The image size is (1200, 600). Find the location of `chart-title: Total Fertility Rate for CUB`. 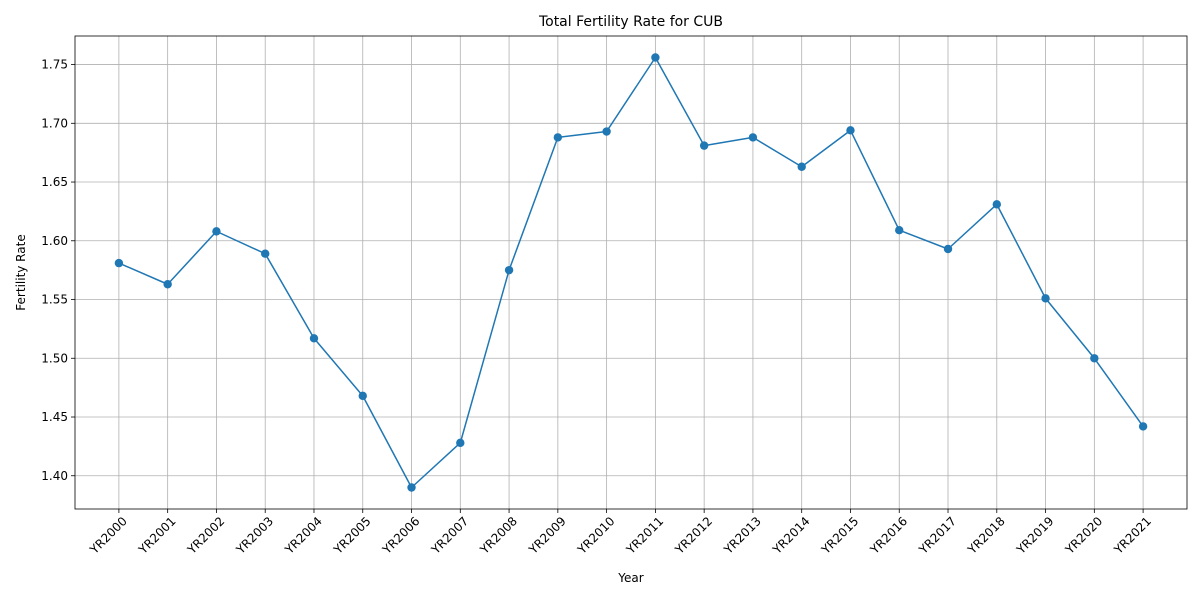

chart-title: Total Fertility Rate for CUB is located at coordinates (630, 22).